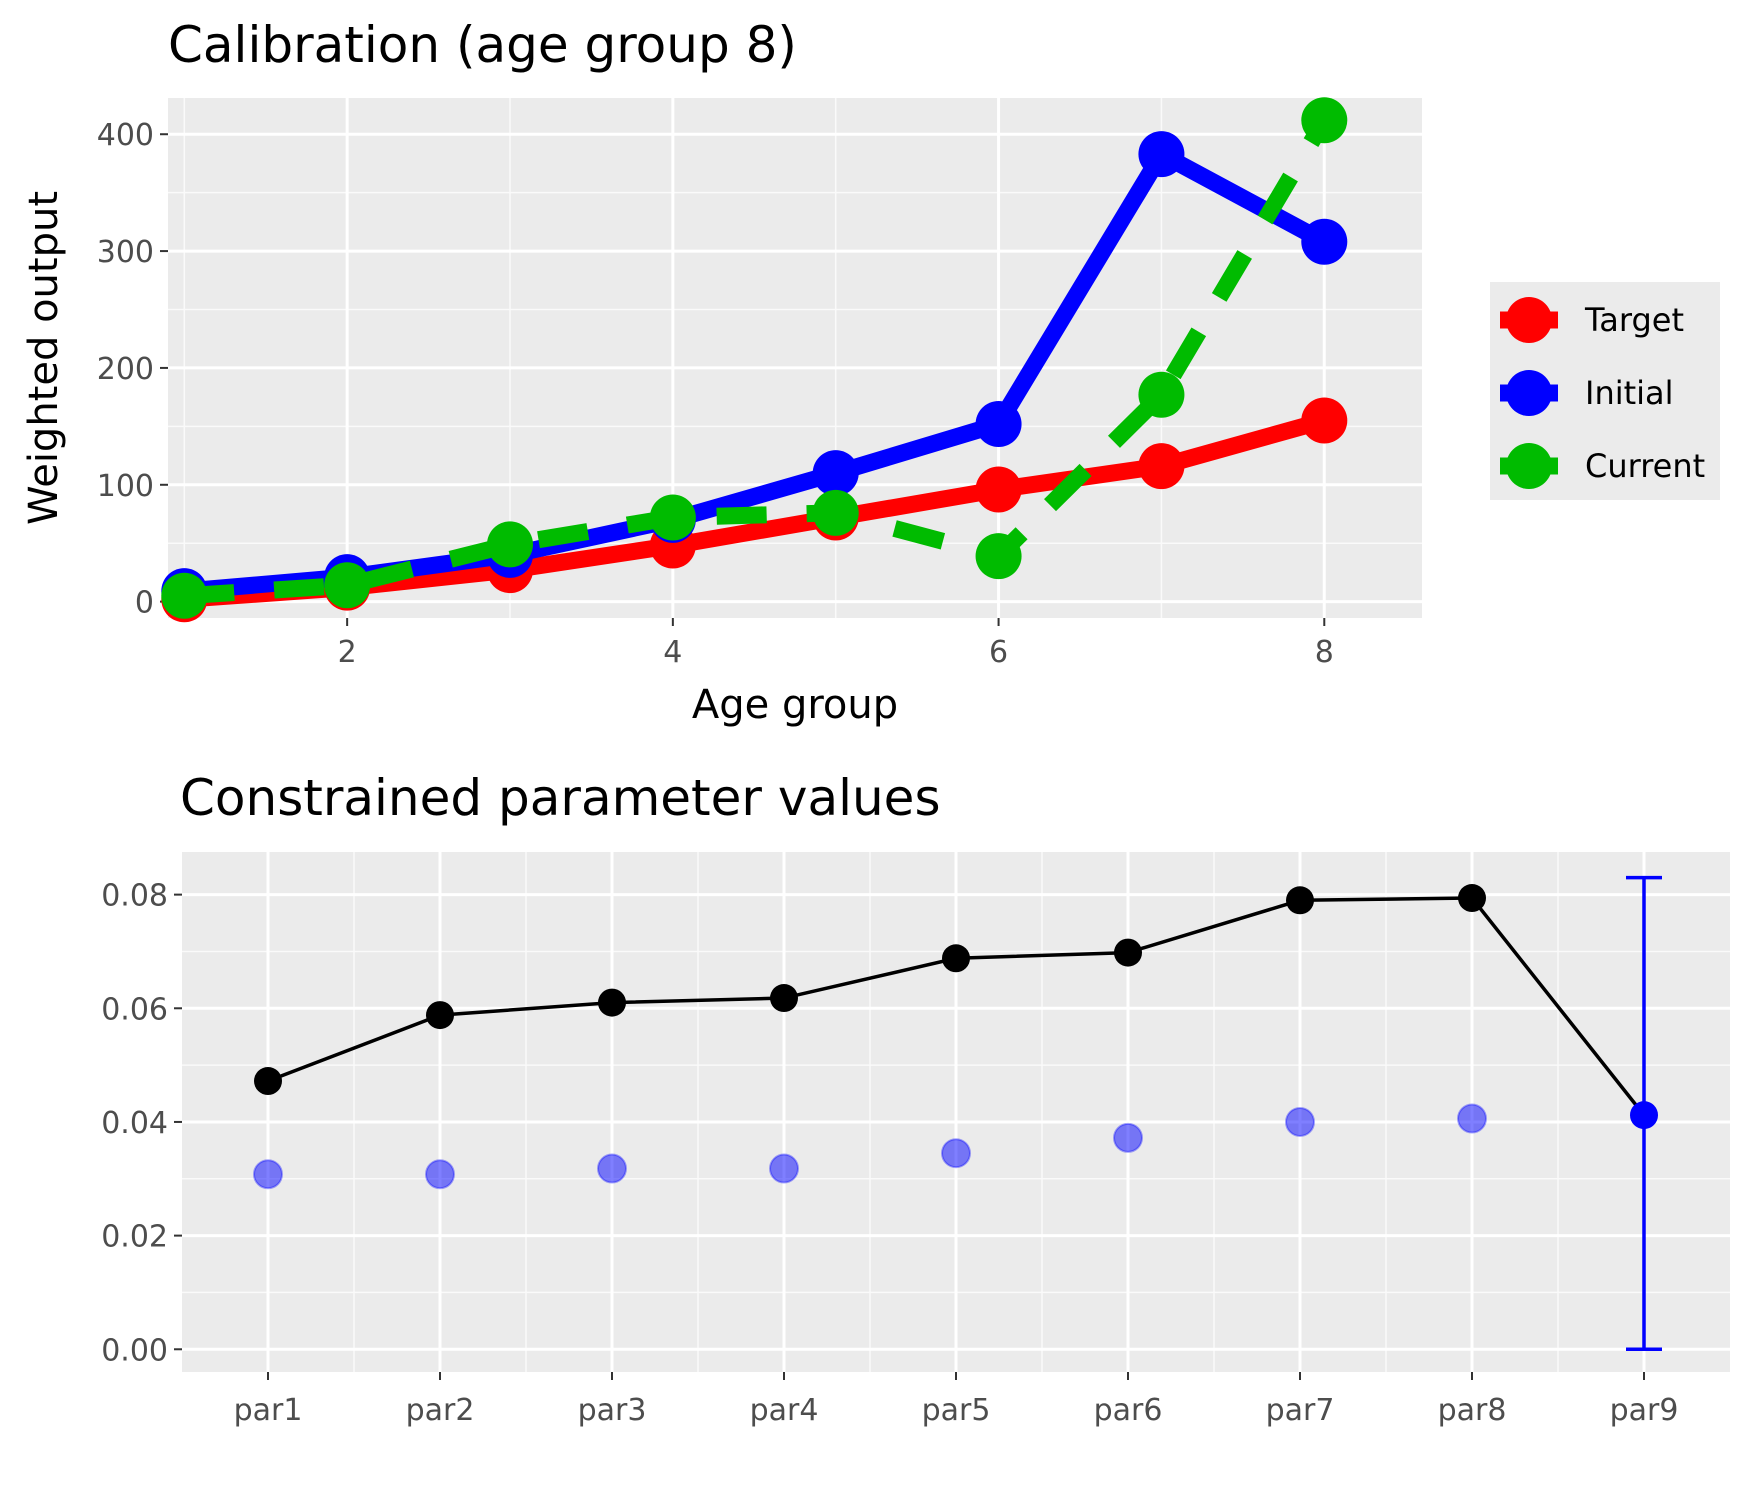  What do you see at coordinates (1634, 320) in the screenshot?
I see `legend-label-target: Target` at bounding box center [1634, 320].